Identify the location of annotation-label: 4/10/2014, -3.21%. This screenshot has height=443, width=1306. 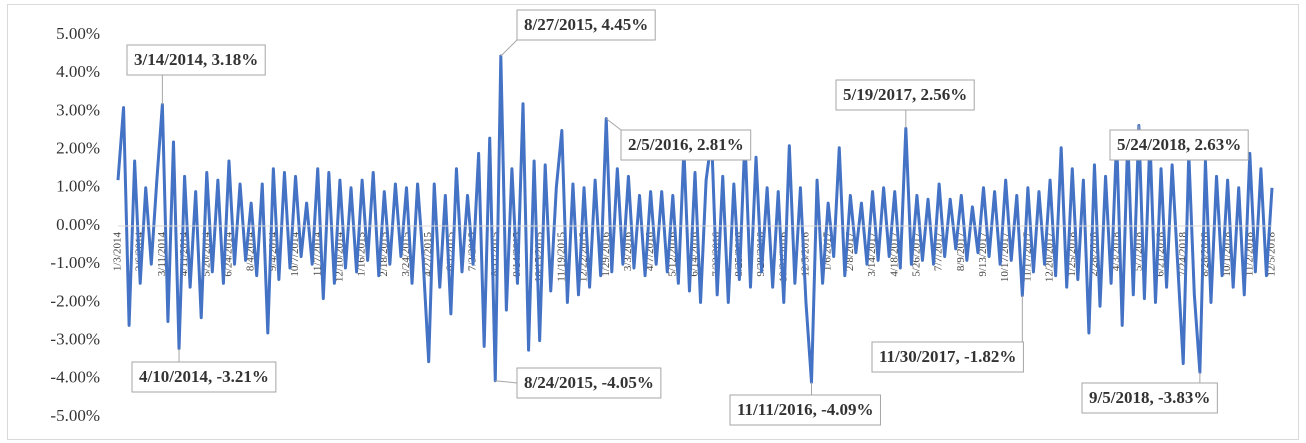
(204, 376).